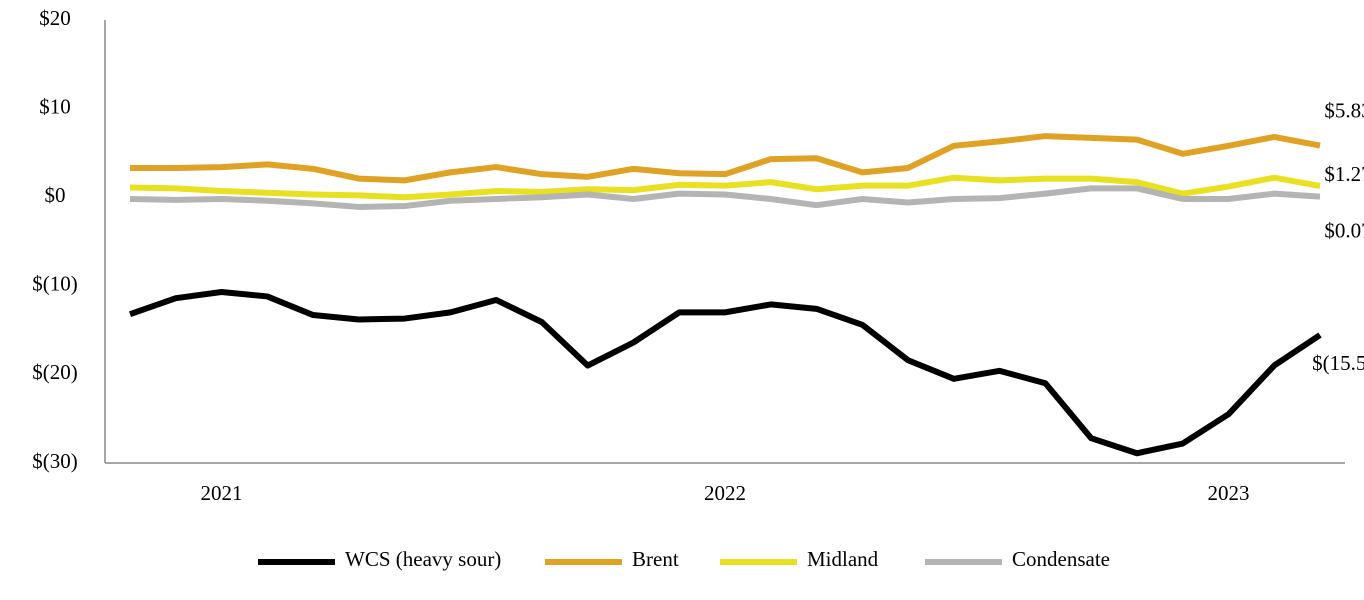 This screenshot has width=1364, height=600. I want to click on value-label: $0.07, so click(1344, 230).